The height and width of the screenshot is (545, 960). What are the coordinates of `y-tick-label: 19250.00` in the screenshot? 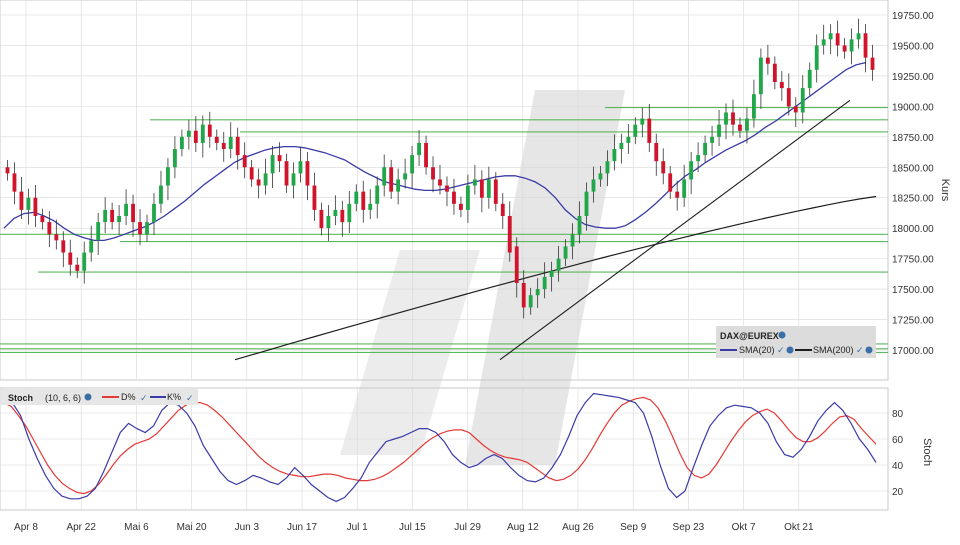 It's located at (913, 77).